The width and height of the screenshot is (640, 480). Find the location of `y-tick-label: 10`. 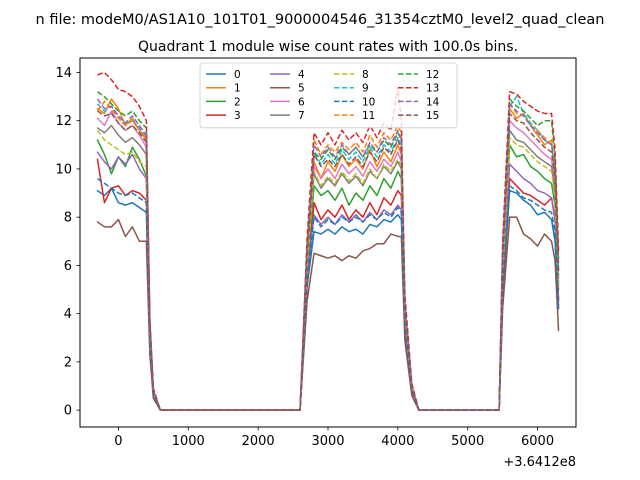

y-tick-label: 10 is located at coordinates (63, 169).